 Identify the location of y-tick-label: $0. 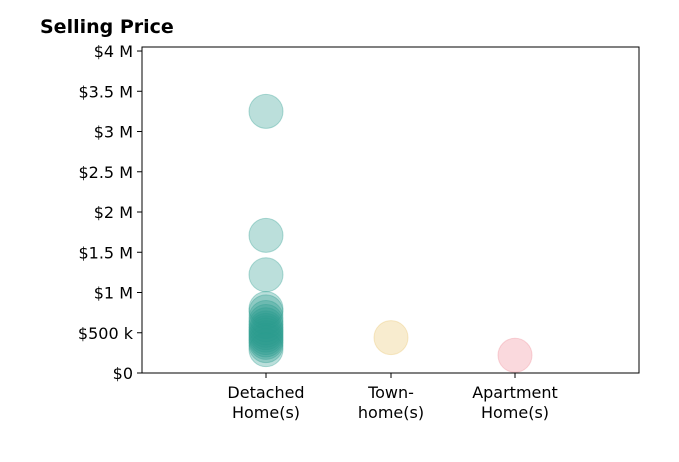
(123, 373).